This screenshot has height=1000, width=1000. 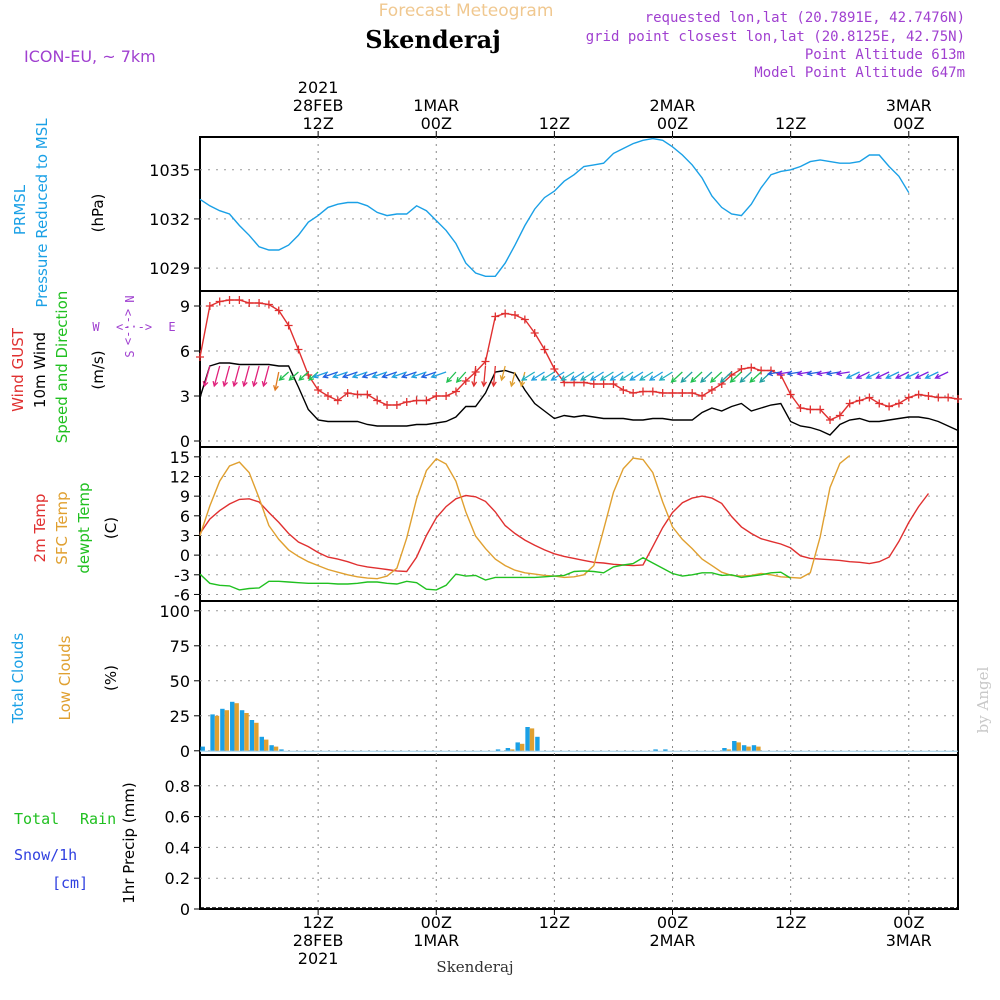 What do you see at coordinates (983, 699) in the screenshot?
I see `credit-watermark: by Angel` at bounding box center [983, 699].